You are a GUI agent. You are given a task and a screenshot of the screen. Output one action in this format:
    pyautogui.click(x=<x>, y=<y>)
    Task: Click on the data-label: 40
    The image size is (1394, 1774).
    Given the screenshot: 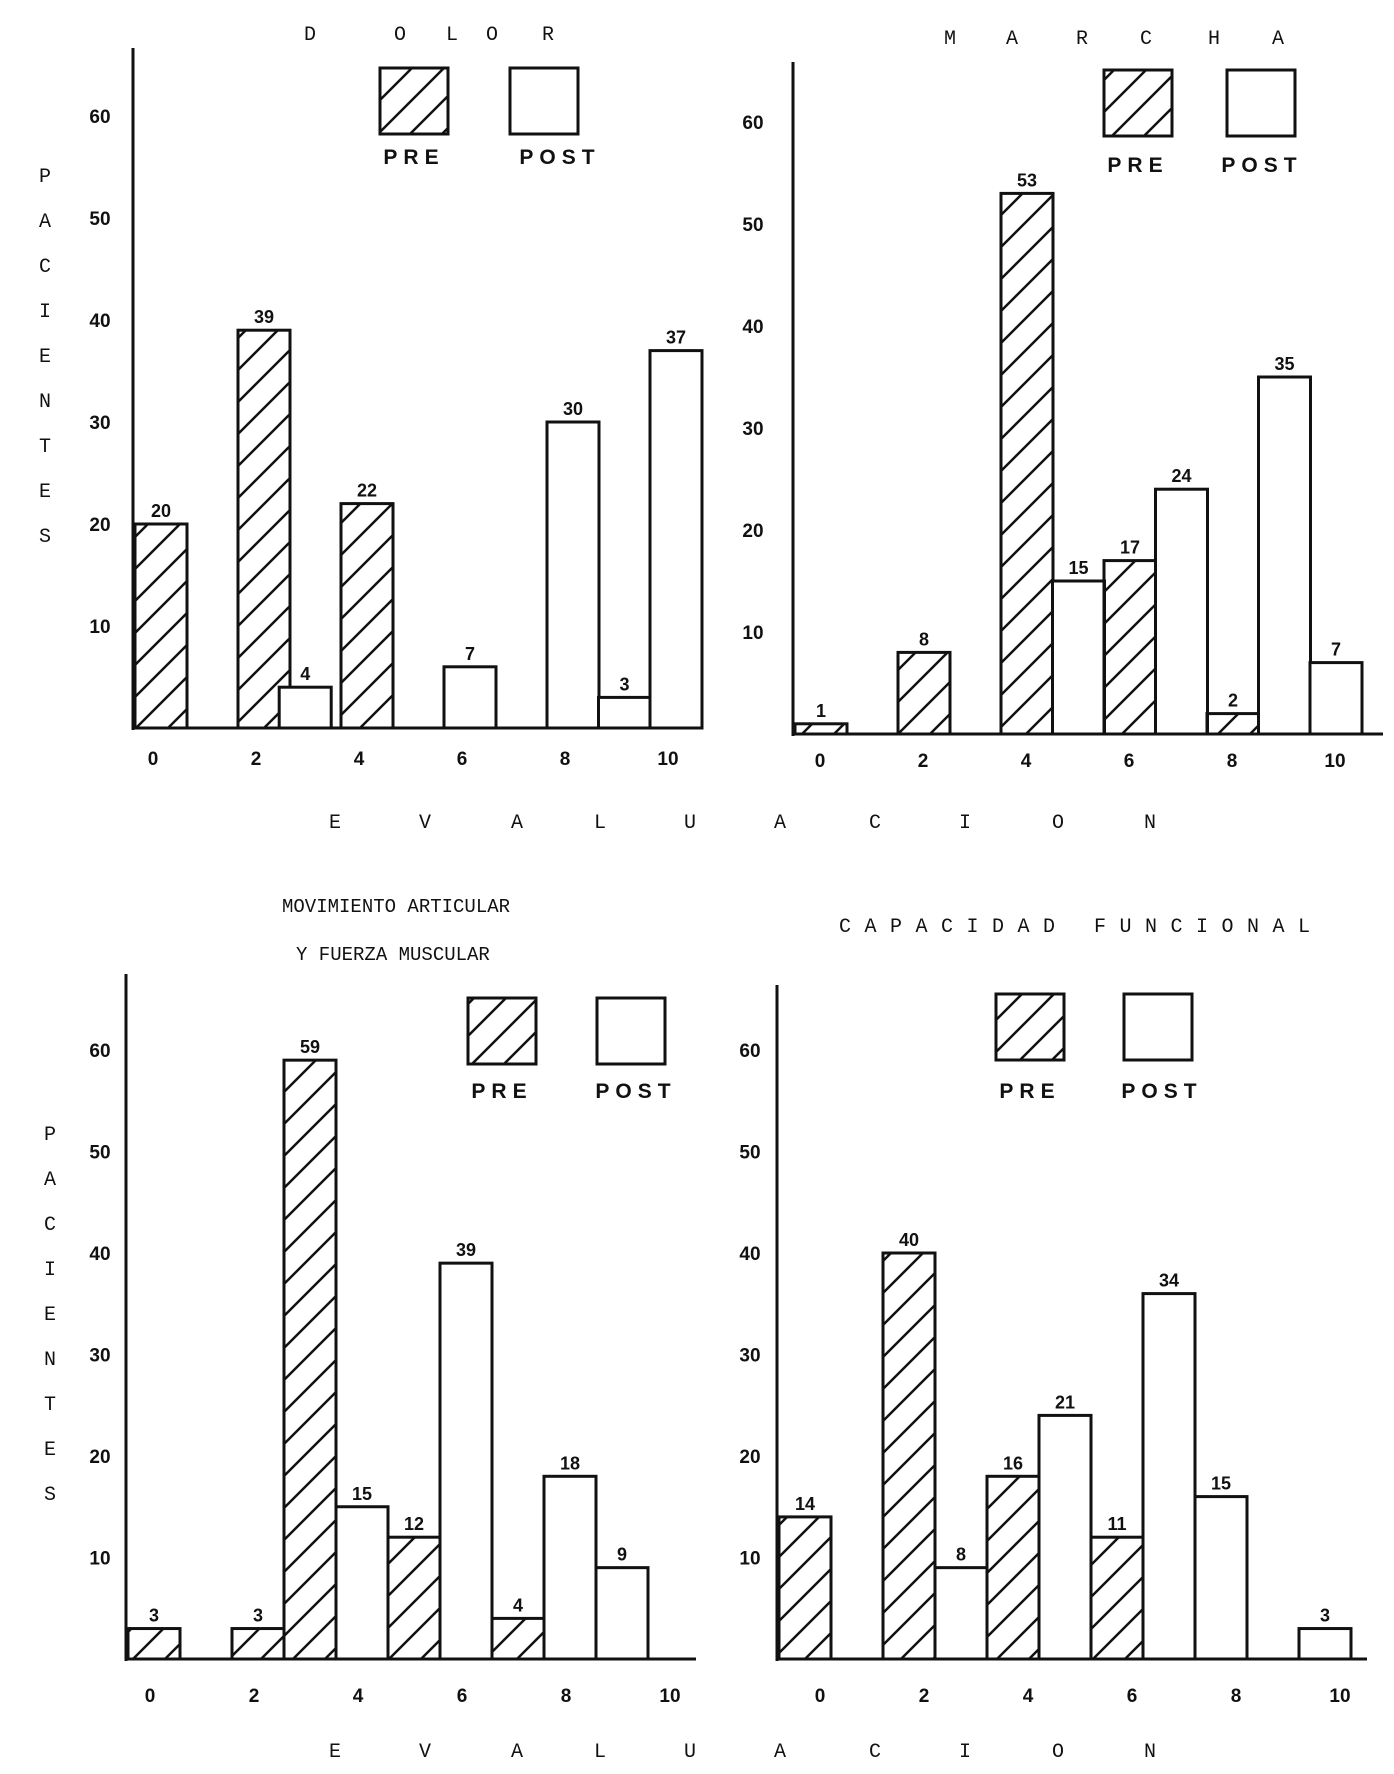 What is the action you would take?
    pyautogui.click(x=909, y=1240)
    